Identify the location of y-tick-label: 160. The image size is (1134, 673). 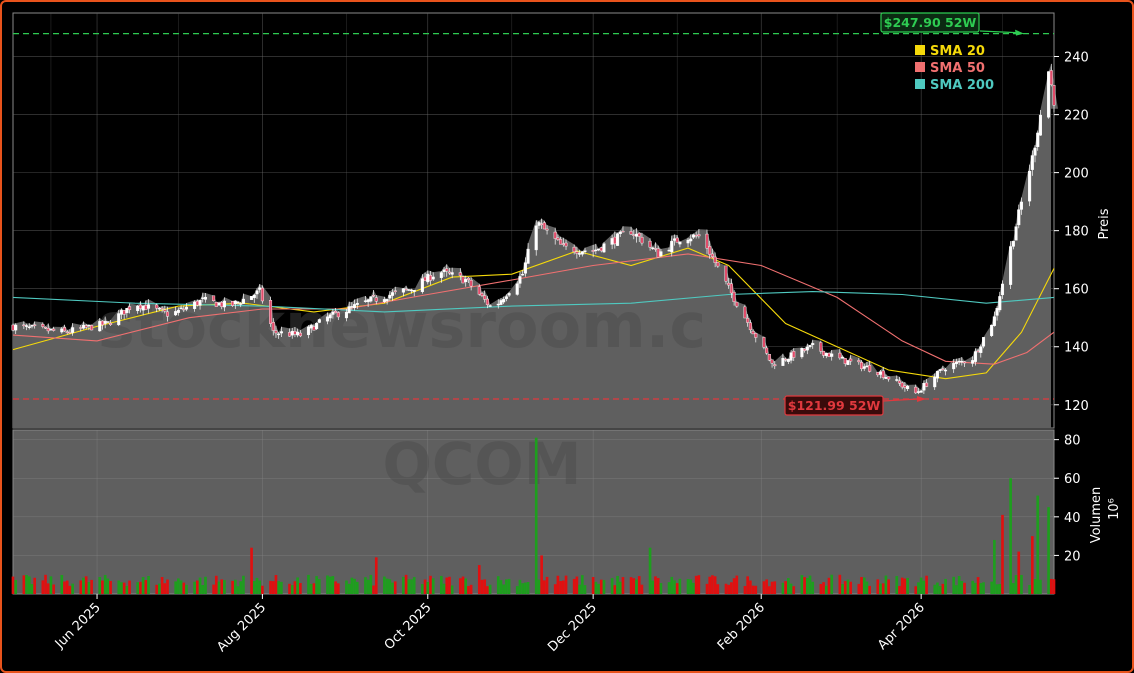
(1076, 290).